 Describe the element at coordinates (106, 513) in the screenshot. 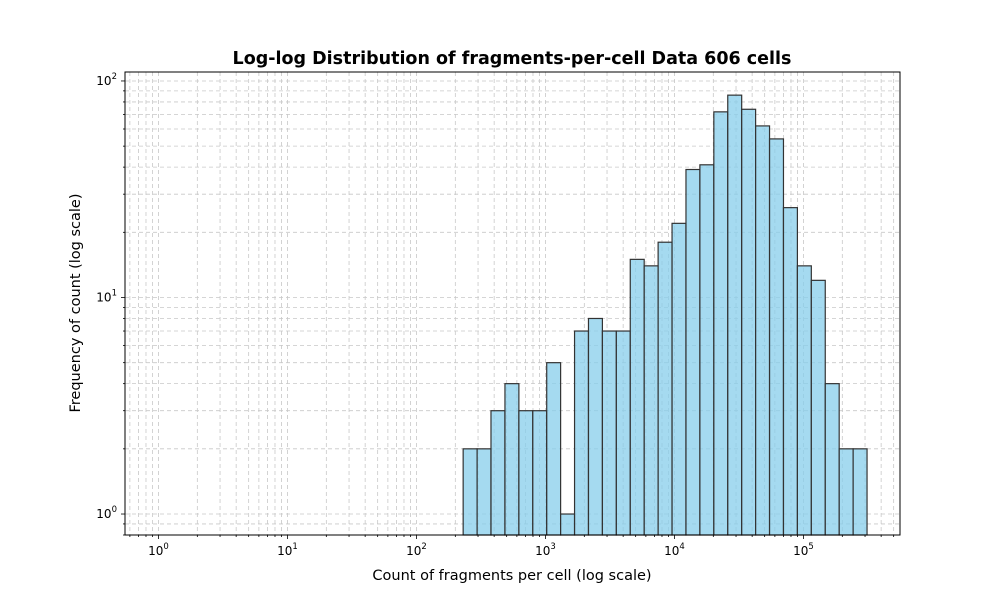

I see `y-tick-label: 10⁰` at that location.